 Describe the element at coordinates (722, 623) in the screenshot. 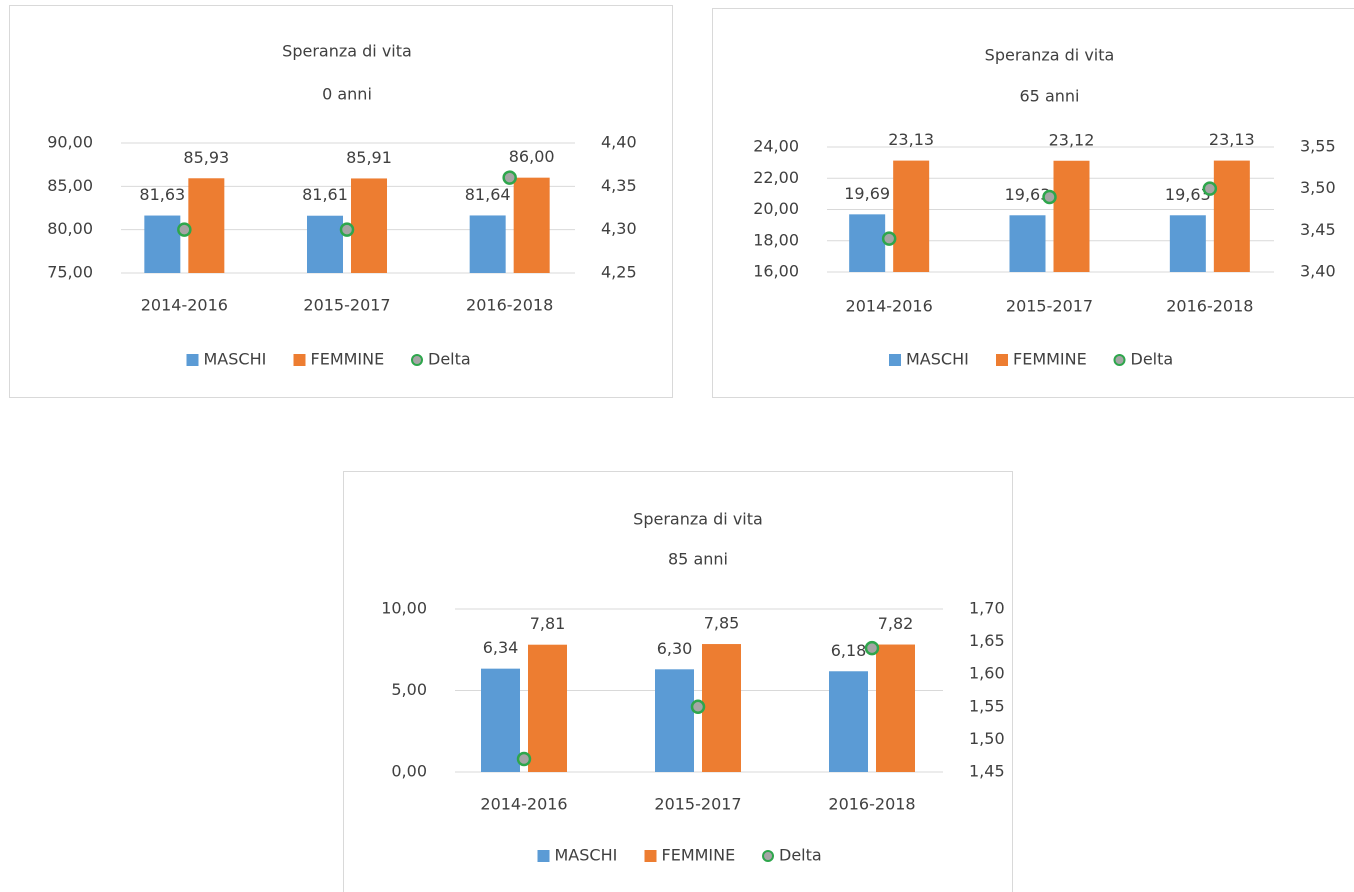

I see `data-label: 7,85` at that location.